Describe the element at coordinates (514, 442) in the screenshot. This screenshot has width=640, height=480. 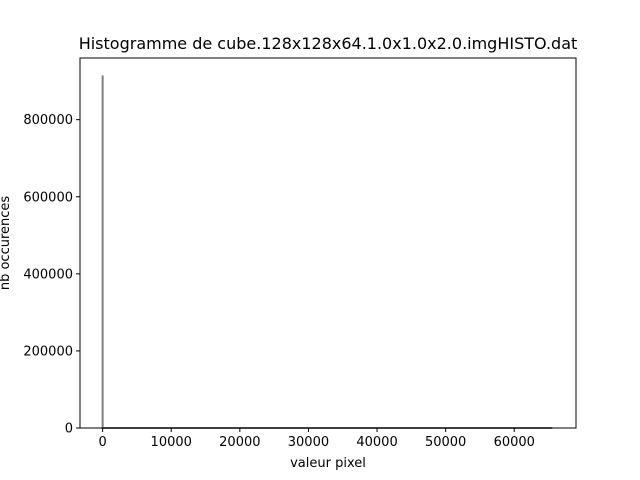
I see `x-tick-label: 60000` at that location.